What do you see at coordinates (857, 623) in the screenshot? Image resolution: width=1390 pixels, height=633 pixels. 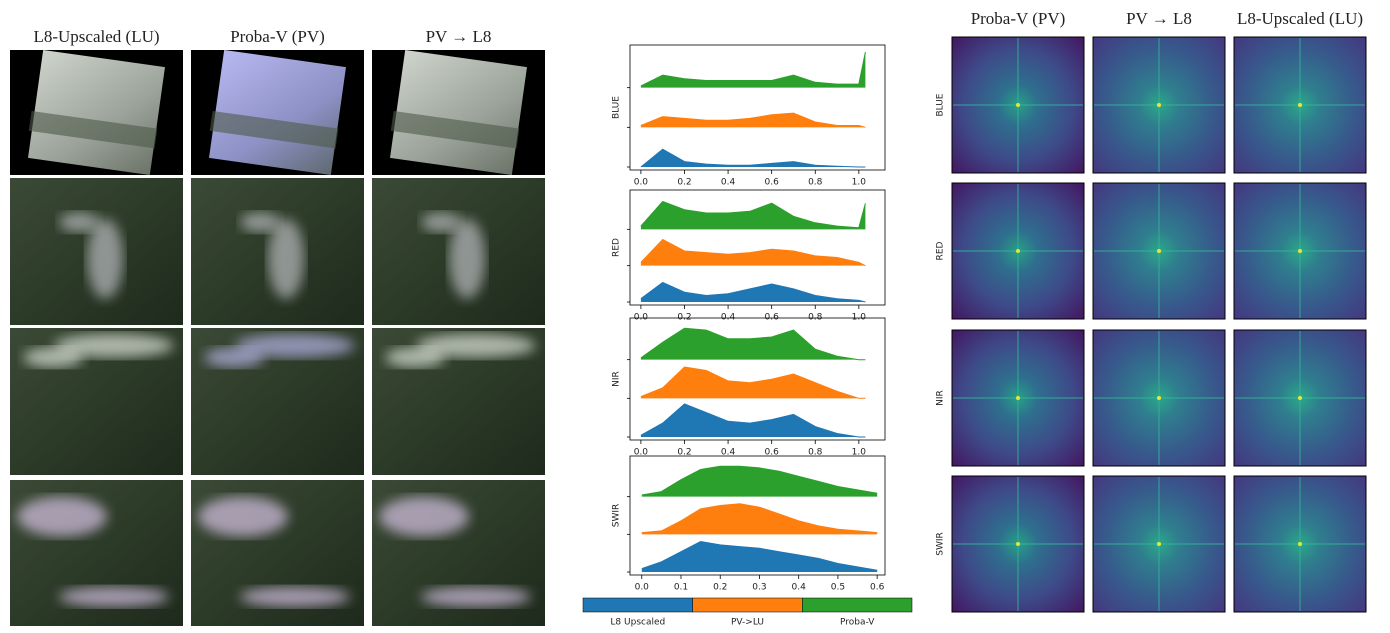 I see `legend-label: Proba-V` at bounding box center [857, 623].